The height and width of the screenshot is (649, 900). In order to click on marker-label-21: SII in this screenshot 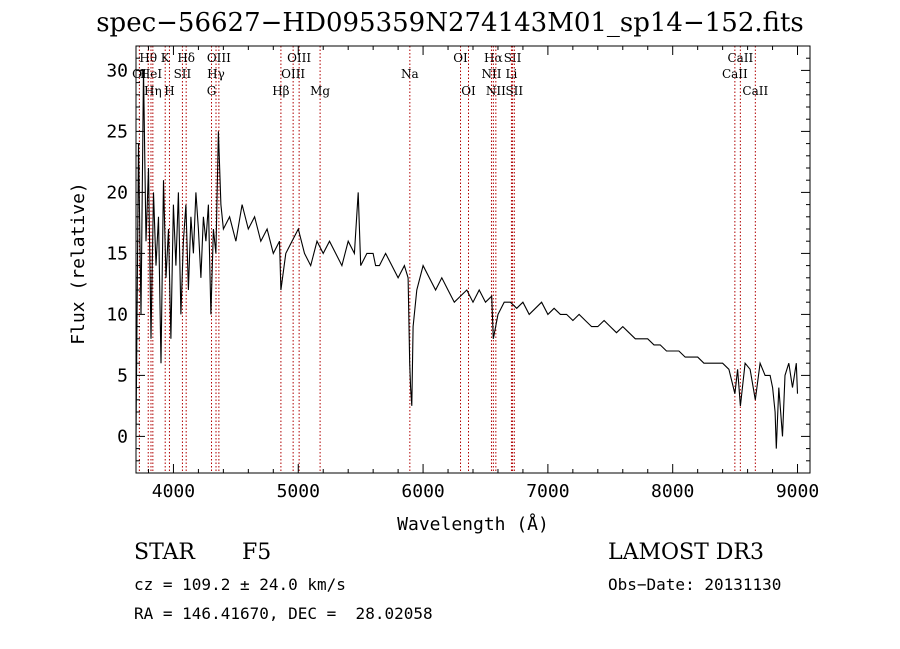, I will do `click(513, 58)`.